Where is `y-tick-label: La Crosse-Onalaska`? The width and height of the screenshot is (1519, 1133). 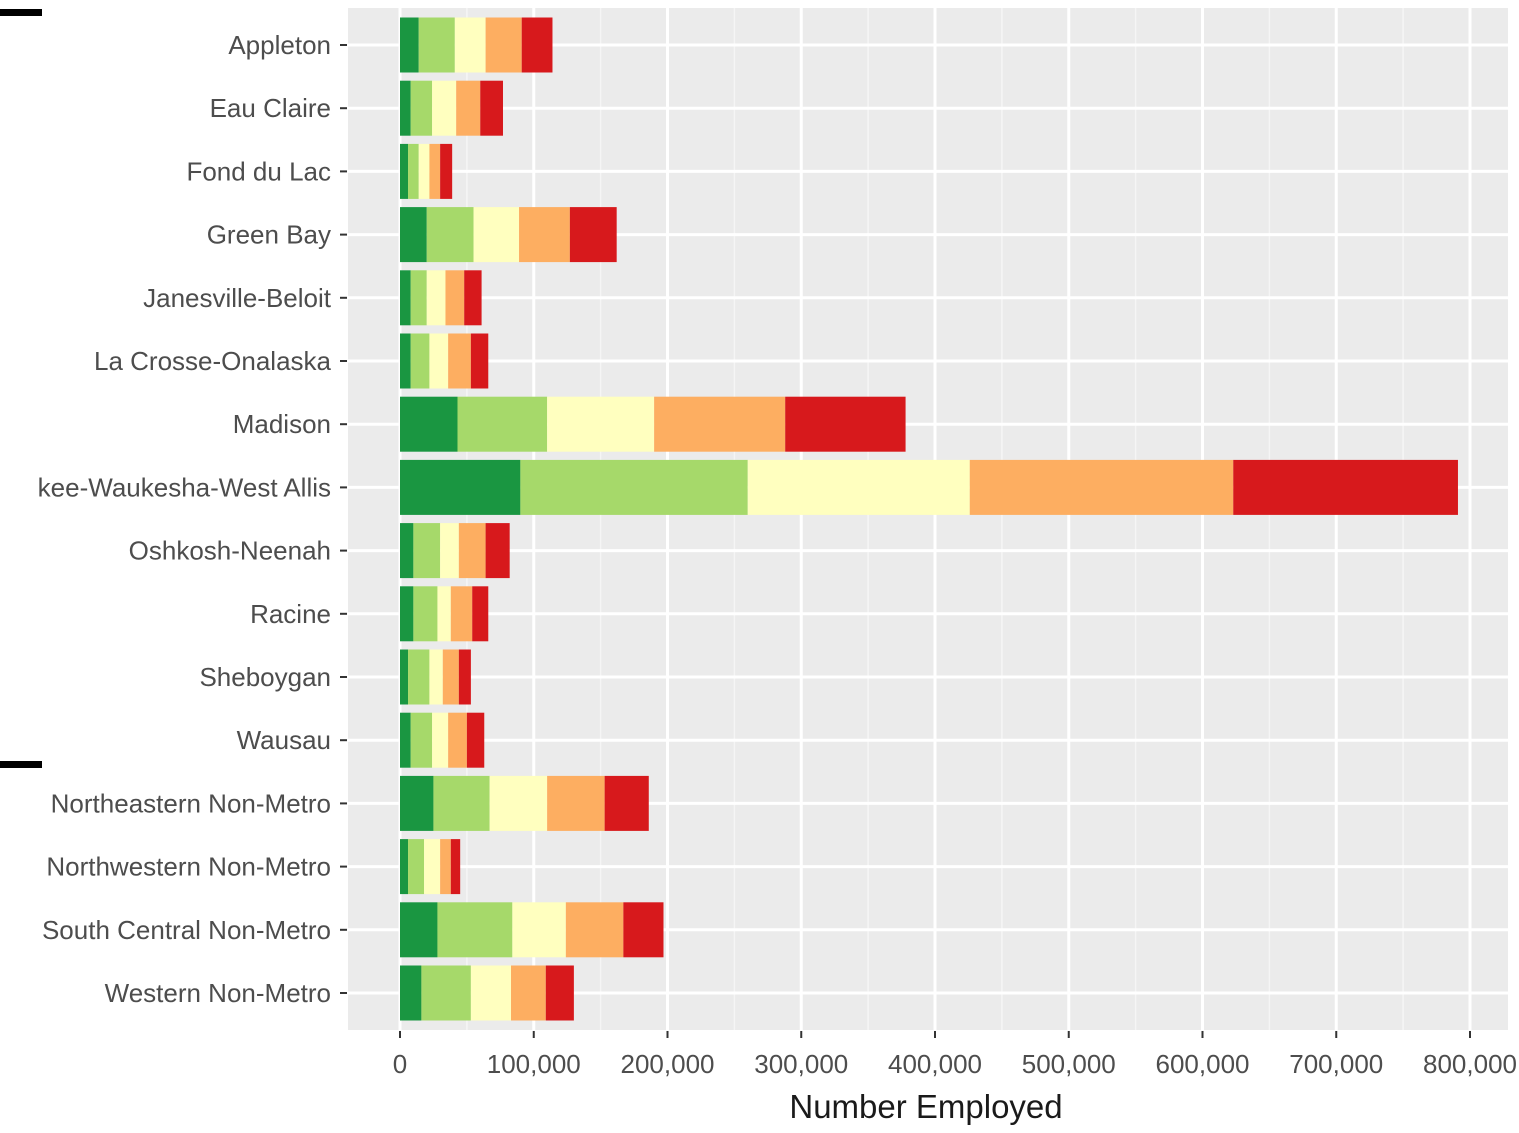 y-tick-label: La Crosse-Onalaska is located at coordinates (213, 361).